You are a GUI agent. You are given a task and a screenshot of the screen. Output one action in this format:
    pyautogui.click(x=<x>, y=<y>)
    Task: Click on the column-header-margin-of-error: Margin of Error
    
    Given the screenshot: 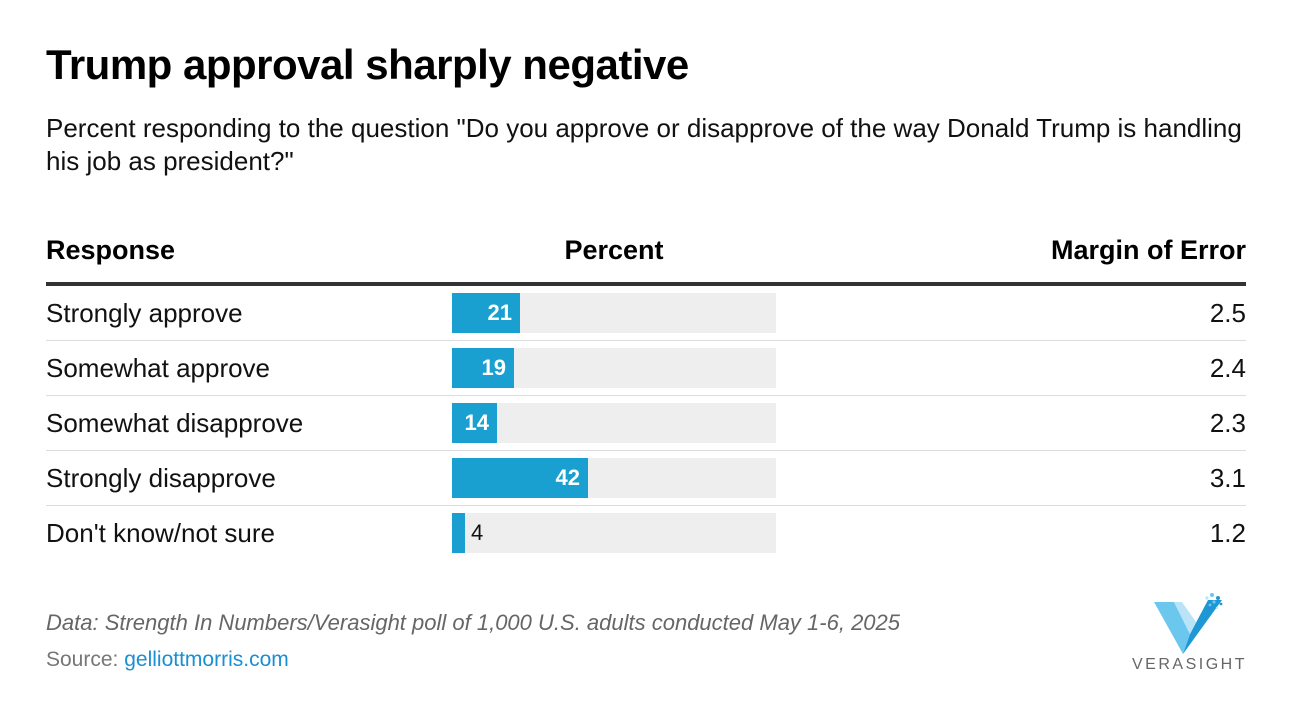 What is the action you would take?
    pyautogui.click(x=1148, y=250)
    